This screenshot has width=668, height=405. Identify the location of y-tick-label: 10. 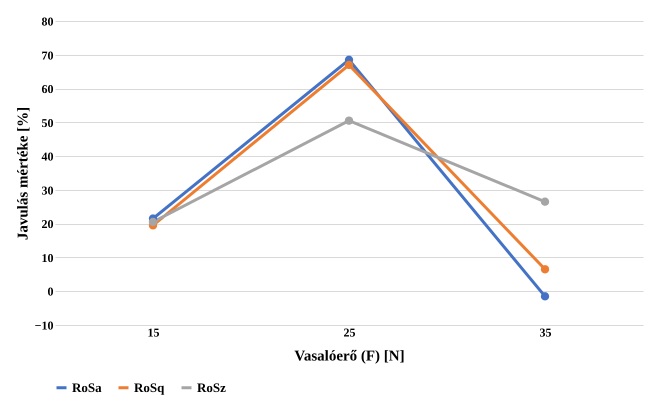
(48, 257).